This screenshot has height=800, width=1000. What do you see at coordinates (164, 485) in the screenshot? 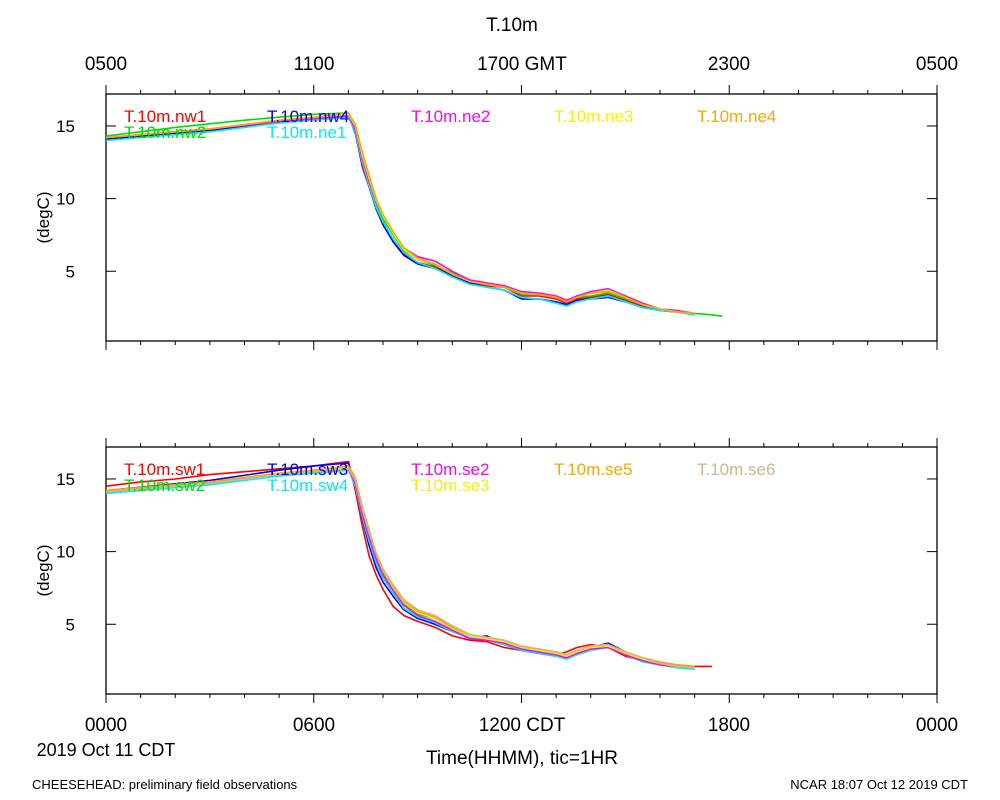
I see `legend-entry: T.10m.sw2` at bounding box center [164, 485].